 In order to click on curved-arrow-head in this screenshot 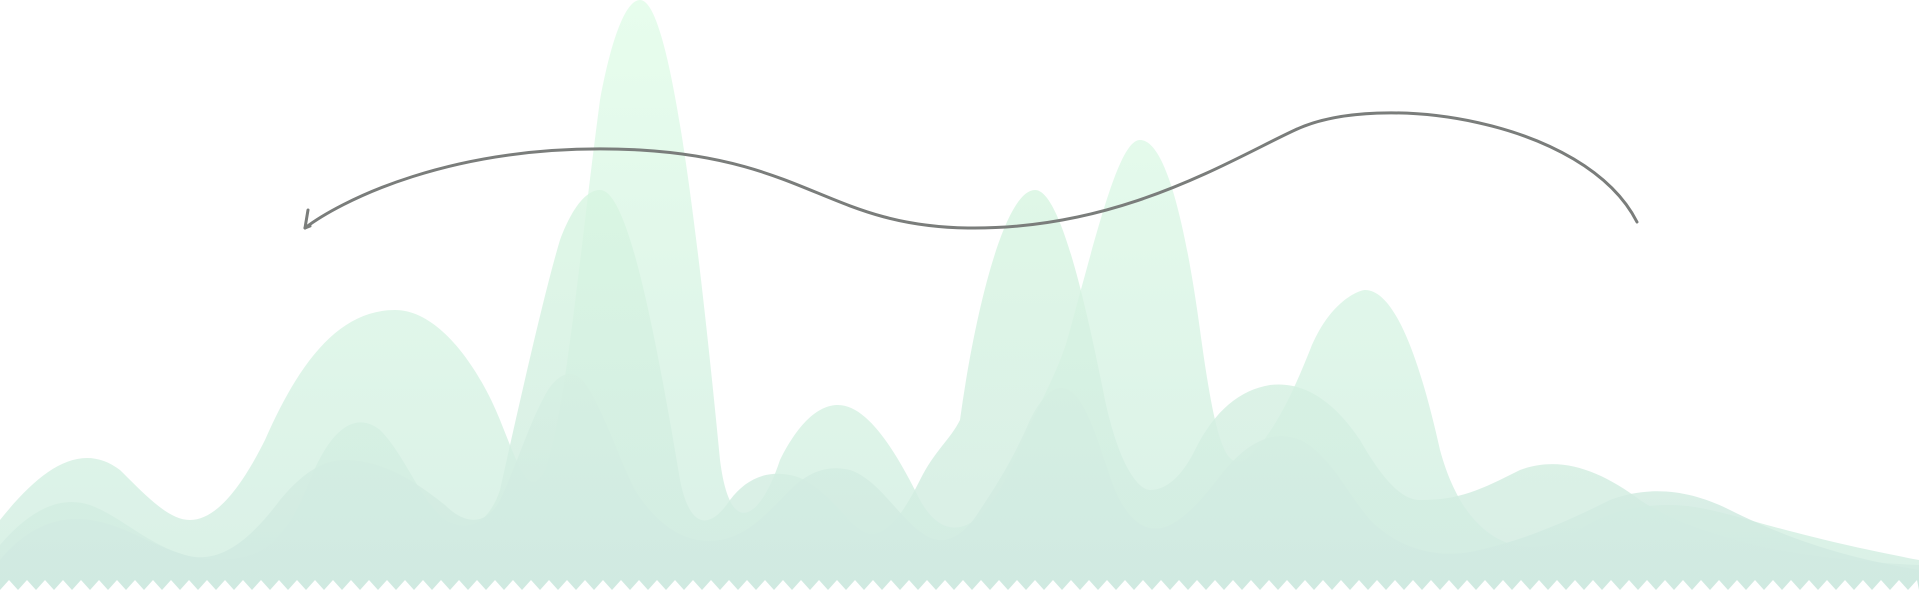, I will do `click(307, 219)`.